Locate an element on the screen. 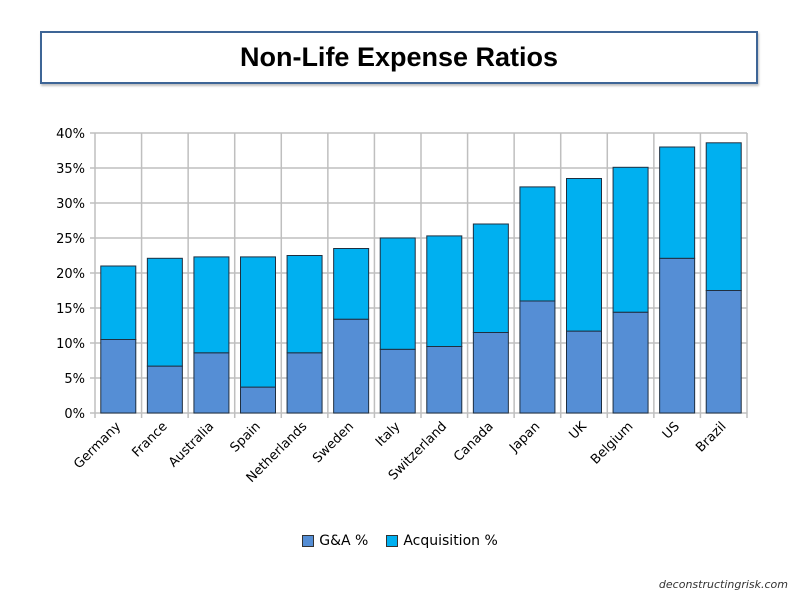 This screenshot has height=600, width=800. source-credit: deconstructingrisk.com is located at coordinates (723, 584).